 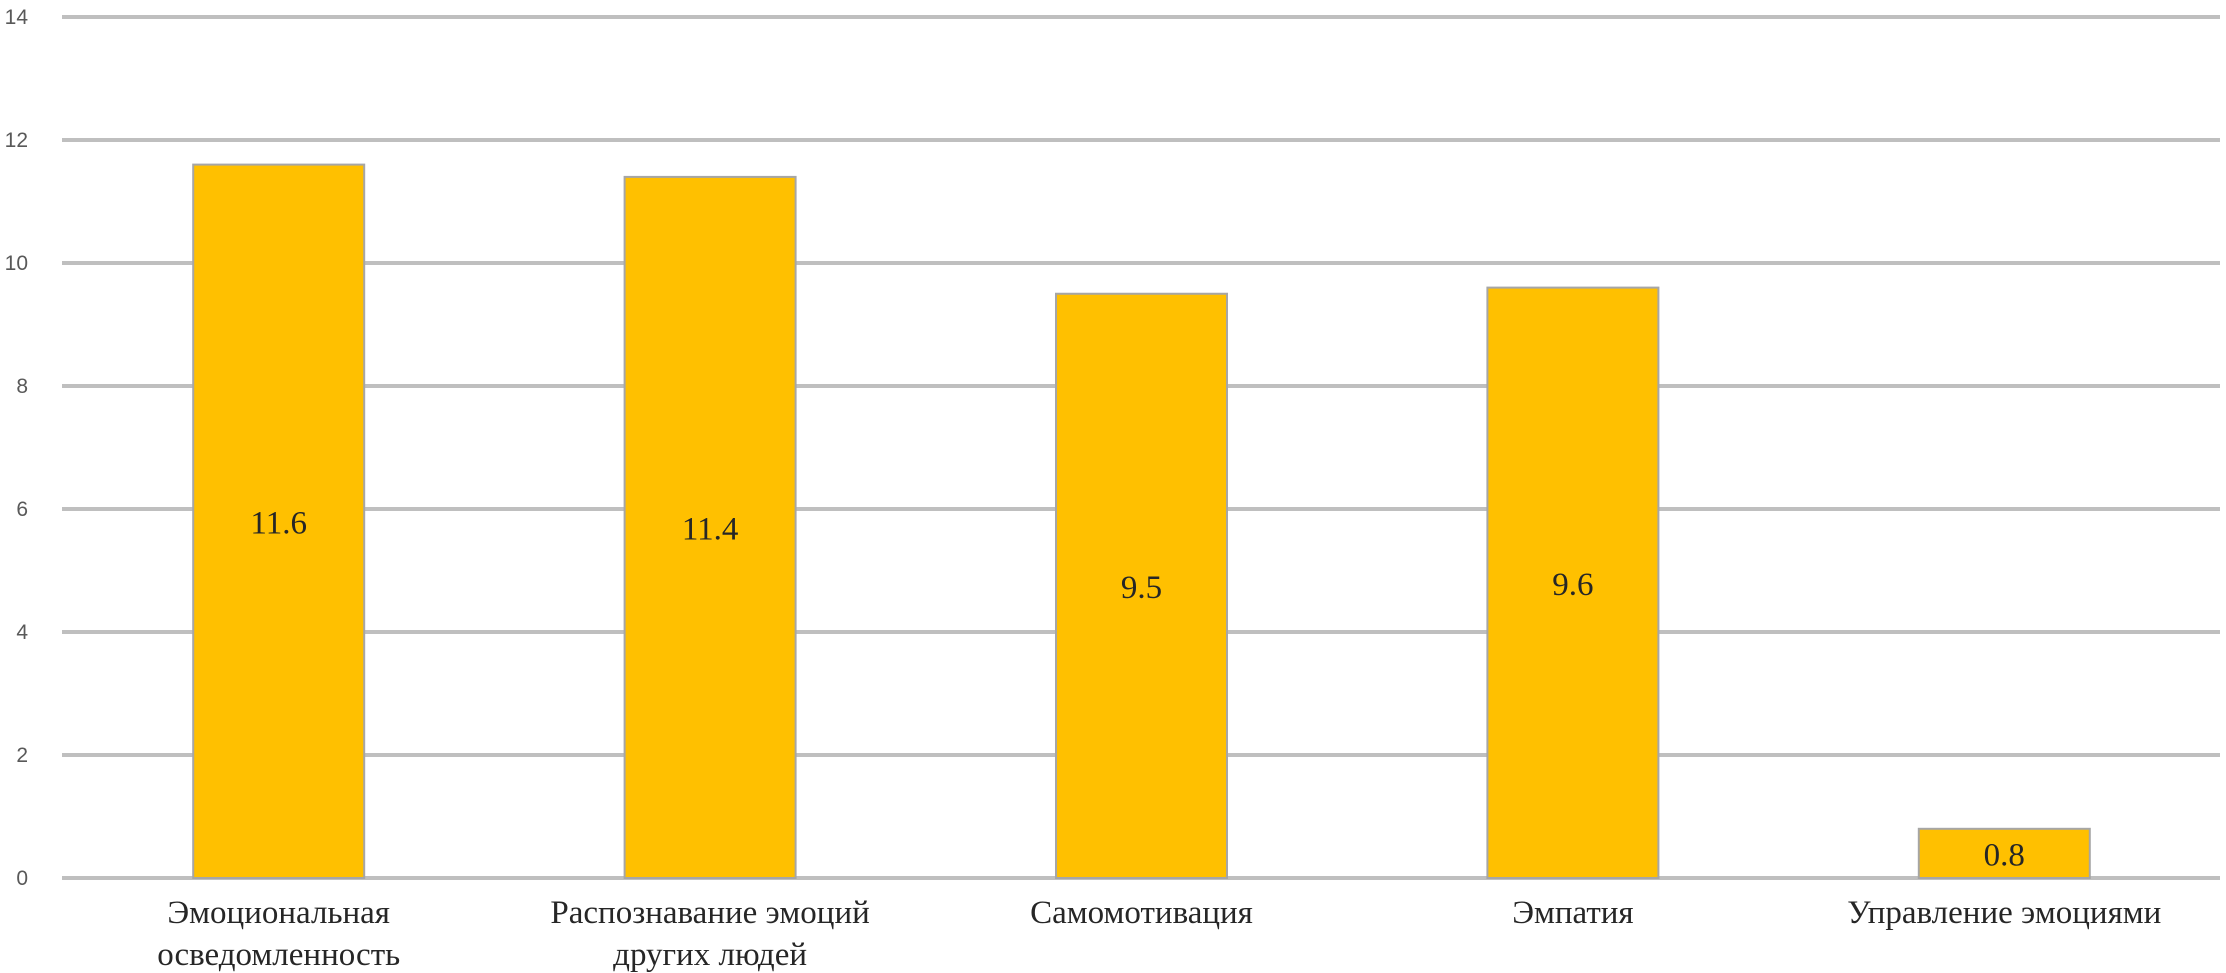 What do you see at coordinates (16, 140) in the screenshot?
I see `y-tick-label: 12` at bounding box center [16, 140].